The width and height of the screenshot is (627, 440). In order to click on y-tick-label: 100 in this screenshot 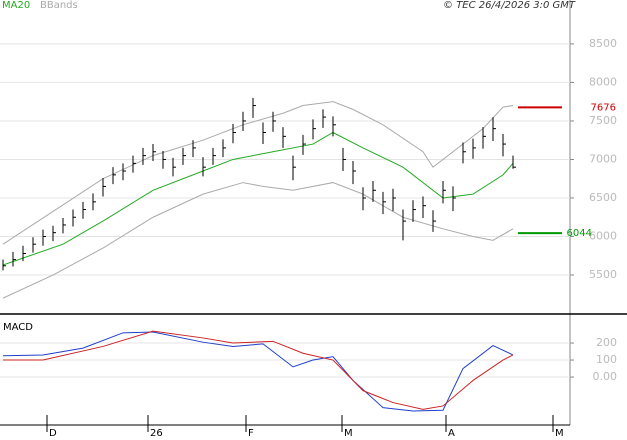, I will do `click(606, 359)`.